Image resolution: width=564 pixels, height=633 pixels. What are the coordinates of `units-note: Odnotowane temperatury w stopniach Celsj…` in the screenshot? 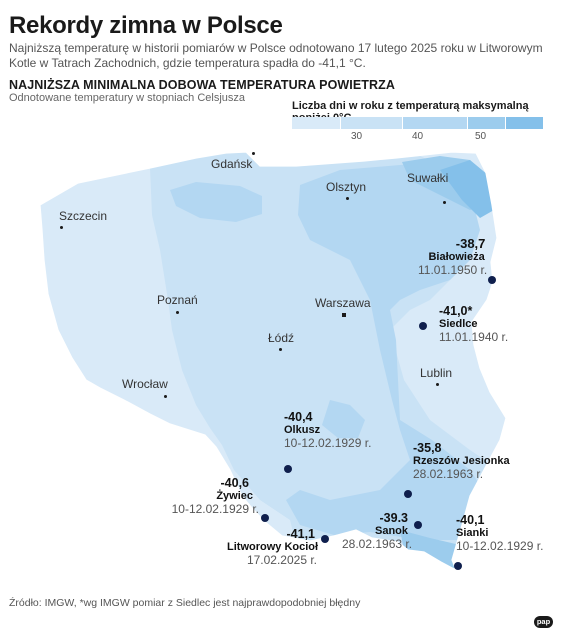 It's located at (127, 98).